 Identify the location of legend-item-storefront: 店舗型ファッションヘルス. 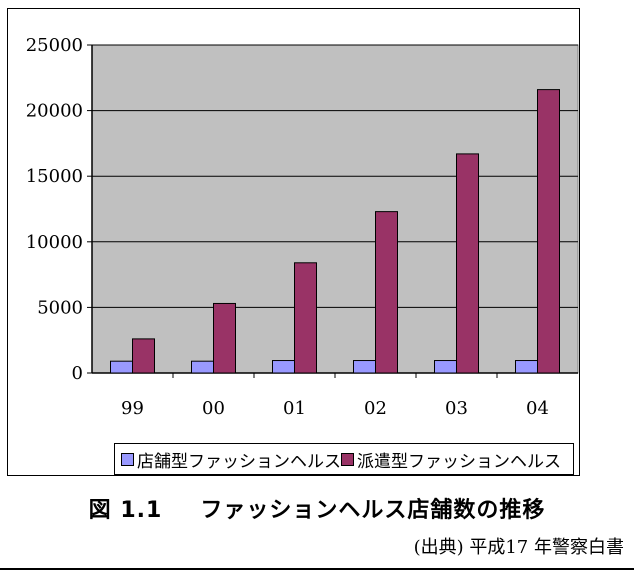
(231, 459).